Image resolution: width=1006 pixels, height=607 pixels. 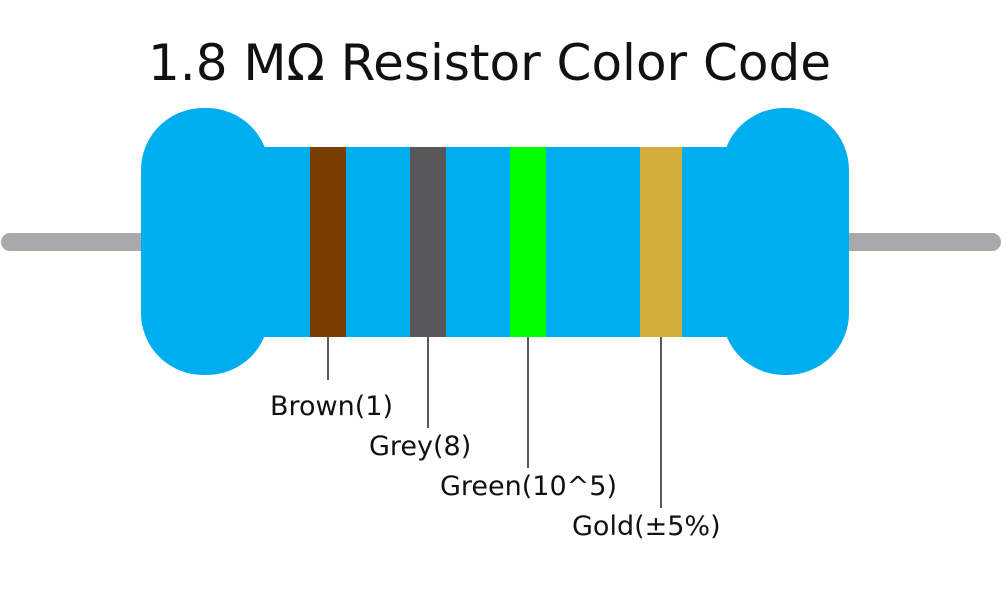 What do you see at coordinates (785, 241) in the screenshot?
I see `right-cap` at bounding box center [785, 241].